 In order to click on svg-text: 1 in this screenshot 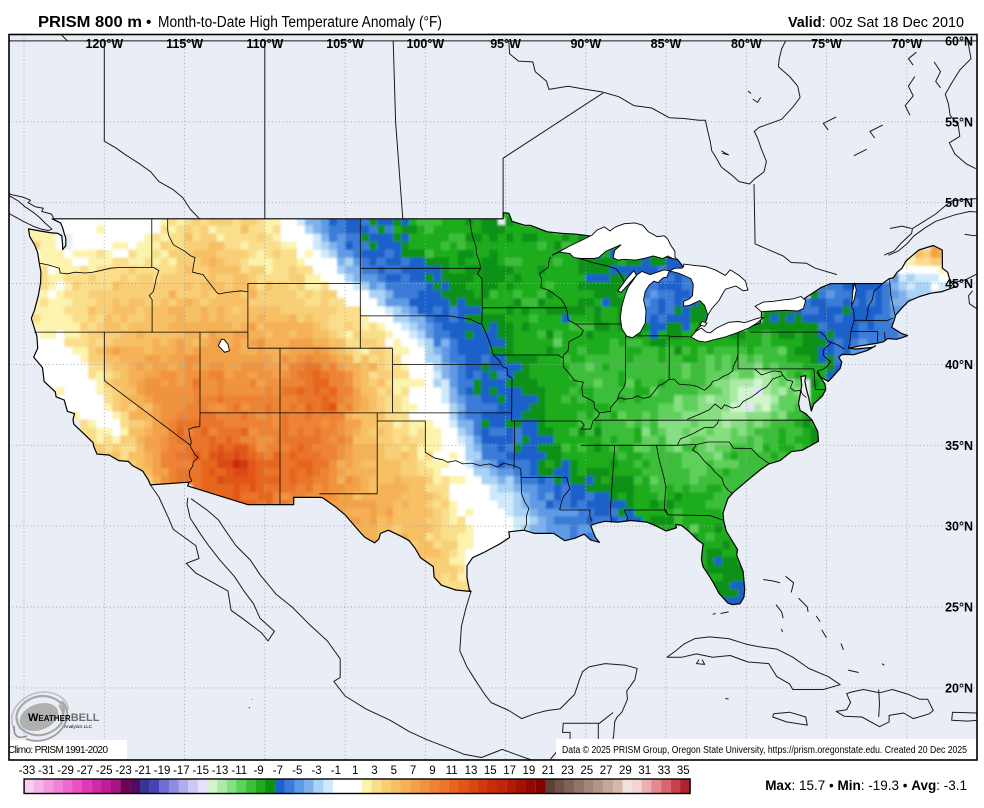, I will do `click(355, 771)`.